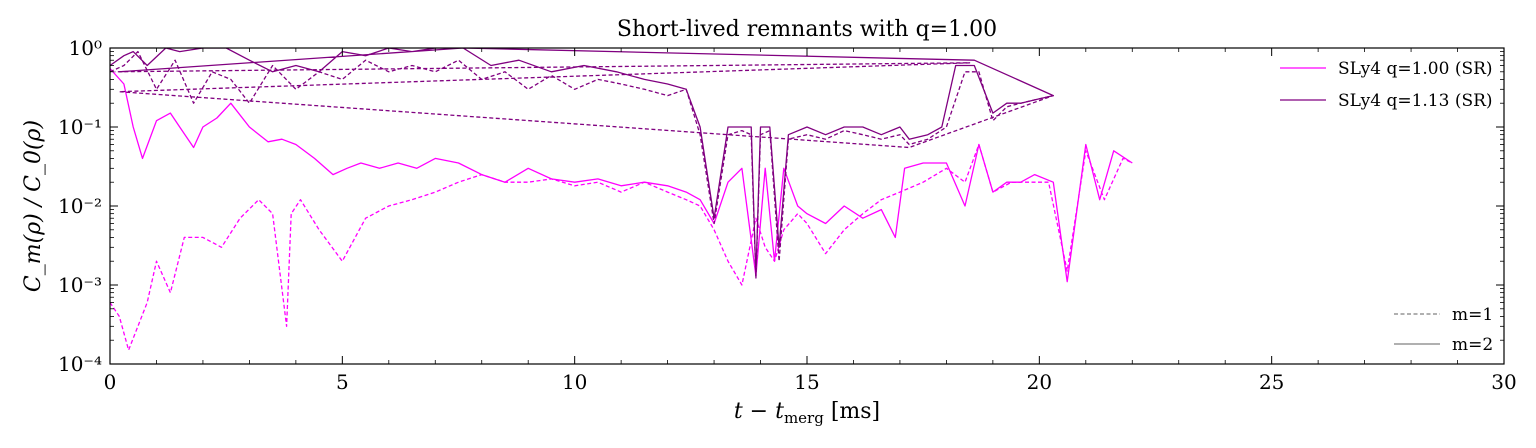  I want to click on x-tick-label: 0, so click(110, 382).